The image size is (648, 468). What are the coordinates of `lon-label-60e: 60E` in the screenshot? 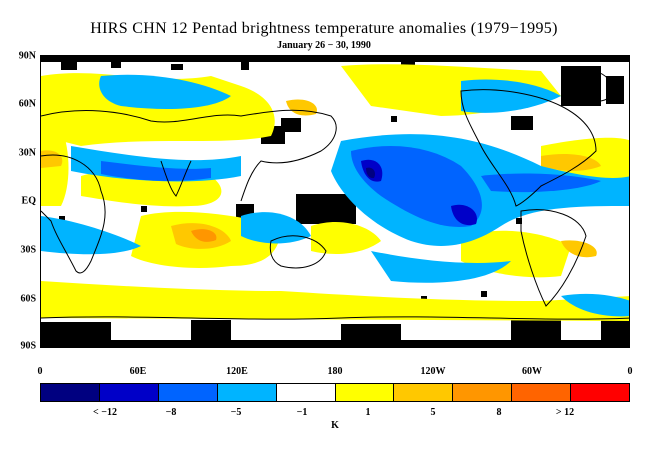 It's located at (138, 371).